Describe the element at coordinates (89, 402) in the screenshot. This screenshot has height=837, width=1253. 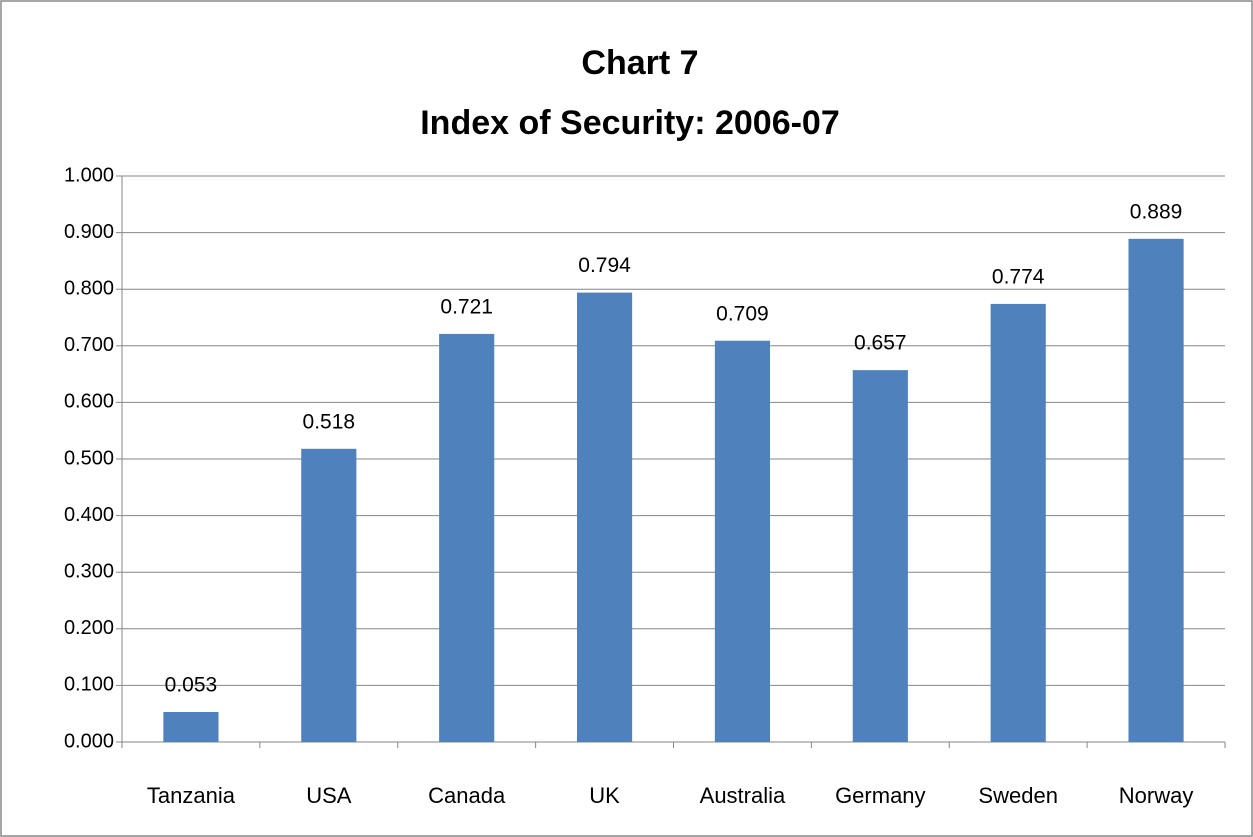
I see `y-tick-label: 0.600` at that location.